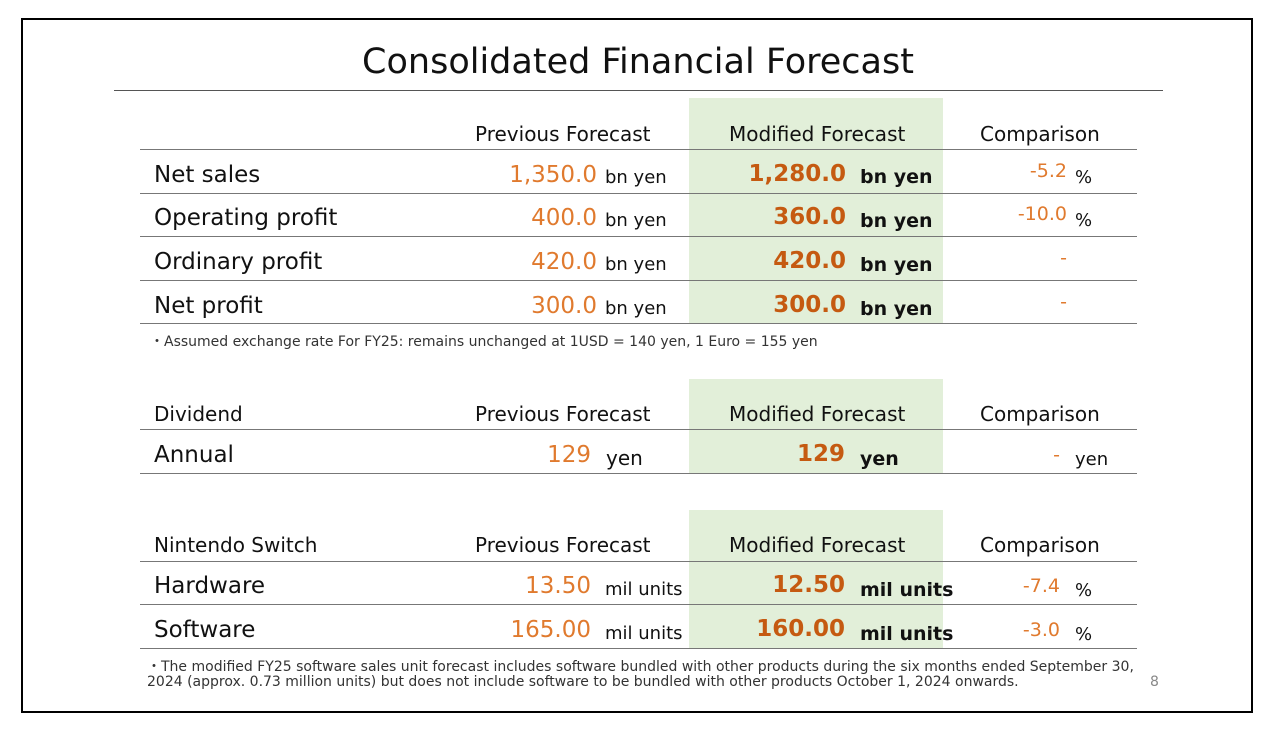 The height and width of the screenshot is (744, 1276). Describe the element at coordinates (808, 585) in the screenshot. I see `mod-value: 12.50` at that location.